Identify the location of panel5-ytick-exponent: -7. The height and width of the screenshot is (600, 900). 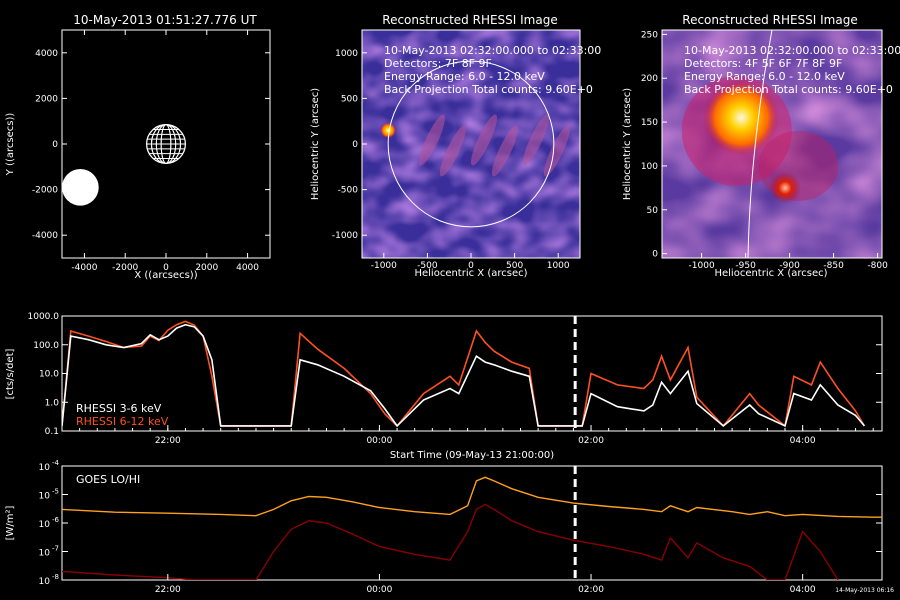
(55, 549).